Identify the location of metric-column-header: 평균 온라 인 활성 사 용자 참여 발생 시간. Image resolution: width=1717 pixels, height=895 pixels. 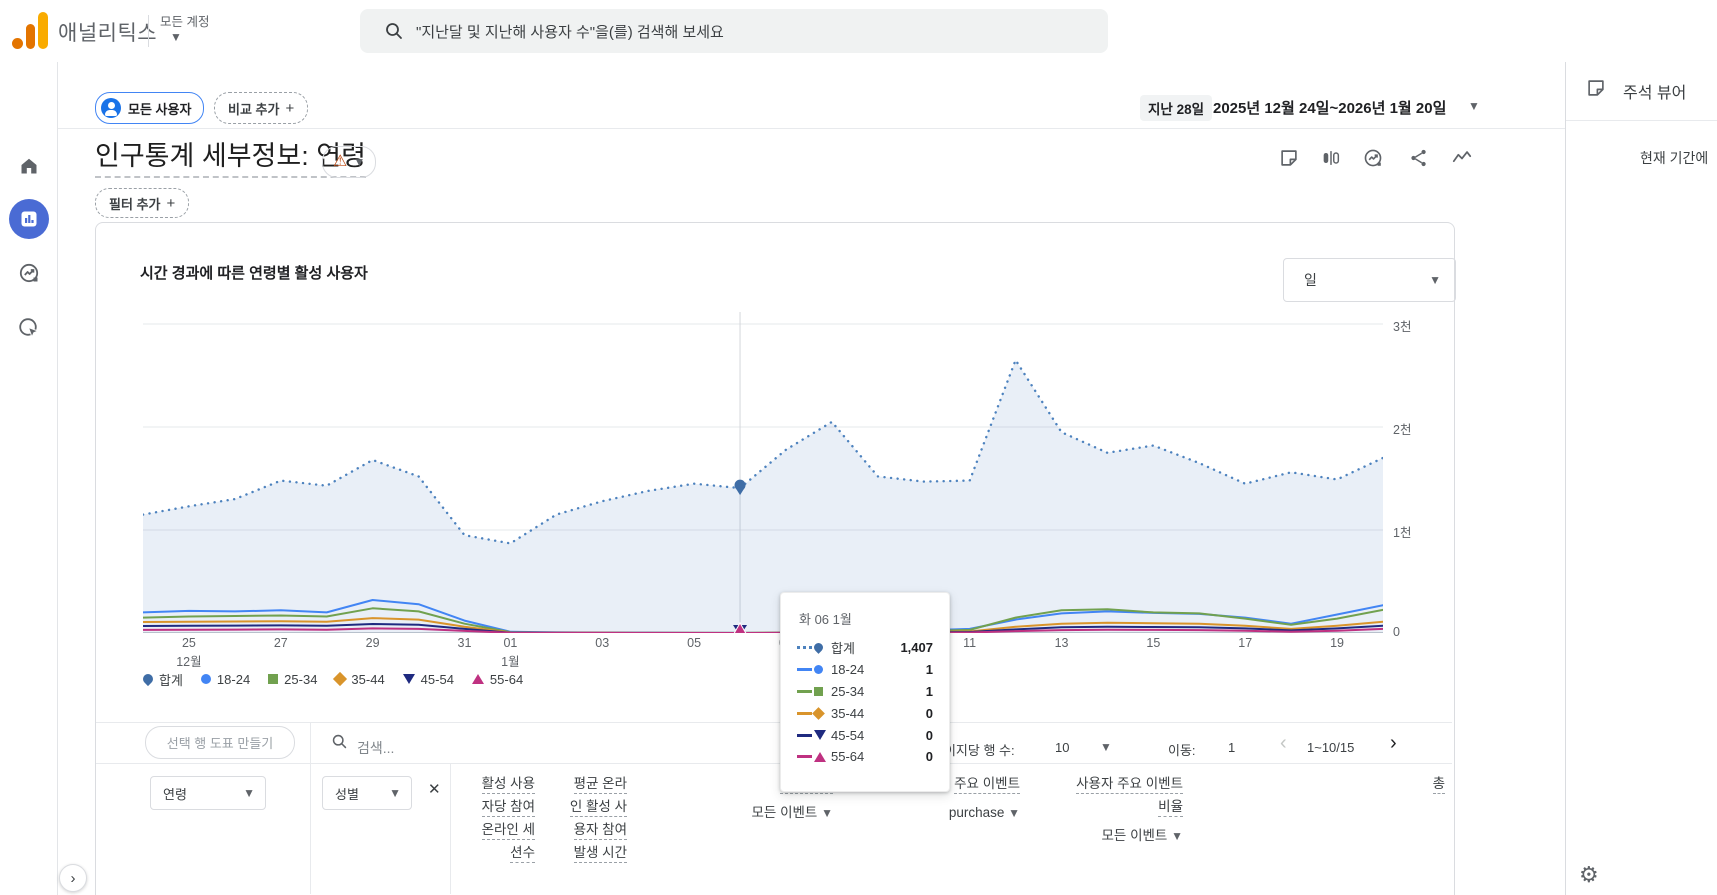
(577, 818).